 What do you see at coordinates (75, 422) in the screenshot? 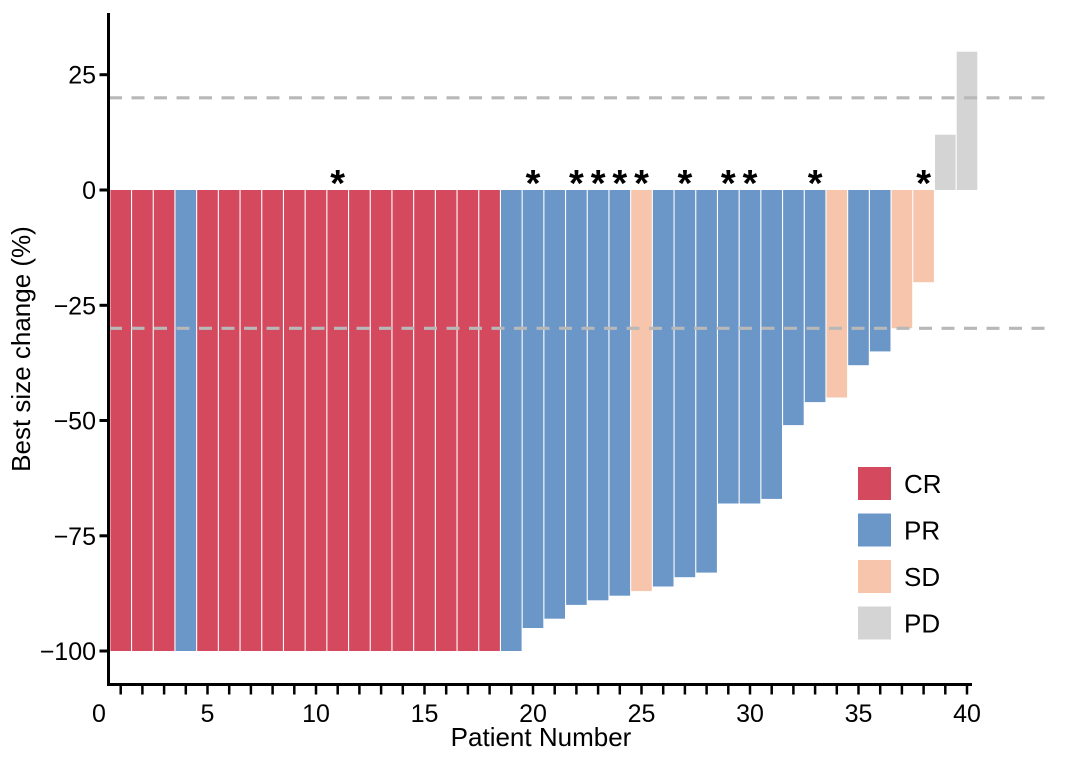
I see `y-tick-label--50: −50` at bounding box center [75, 422].